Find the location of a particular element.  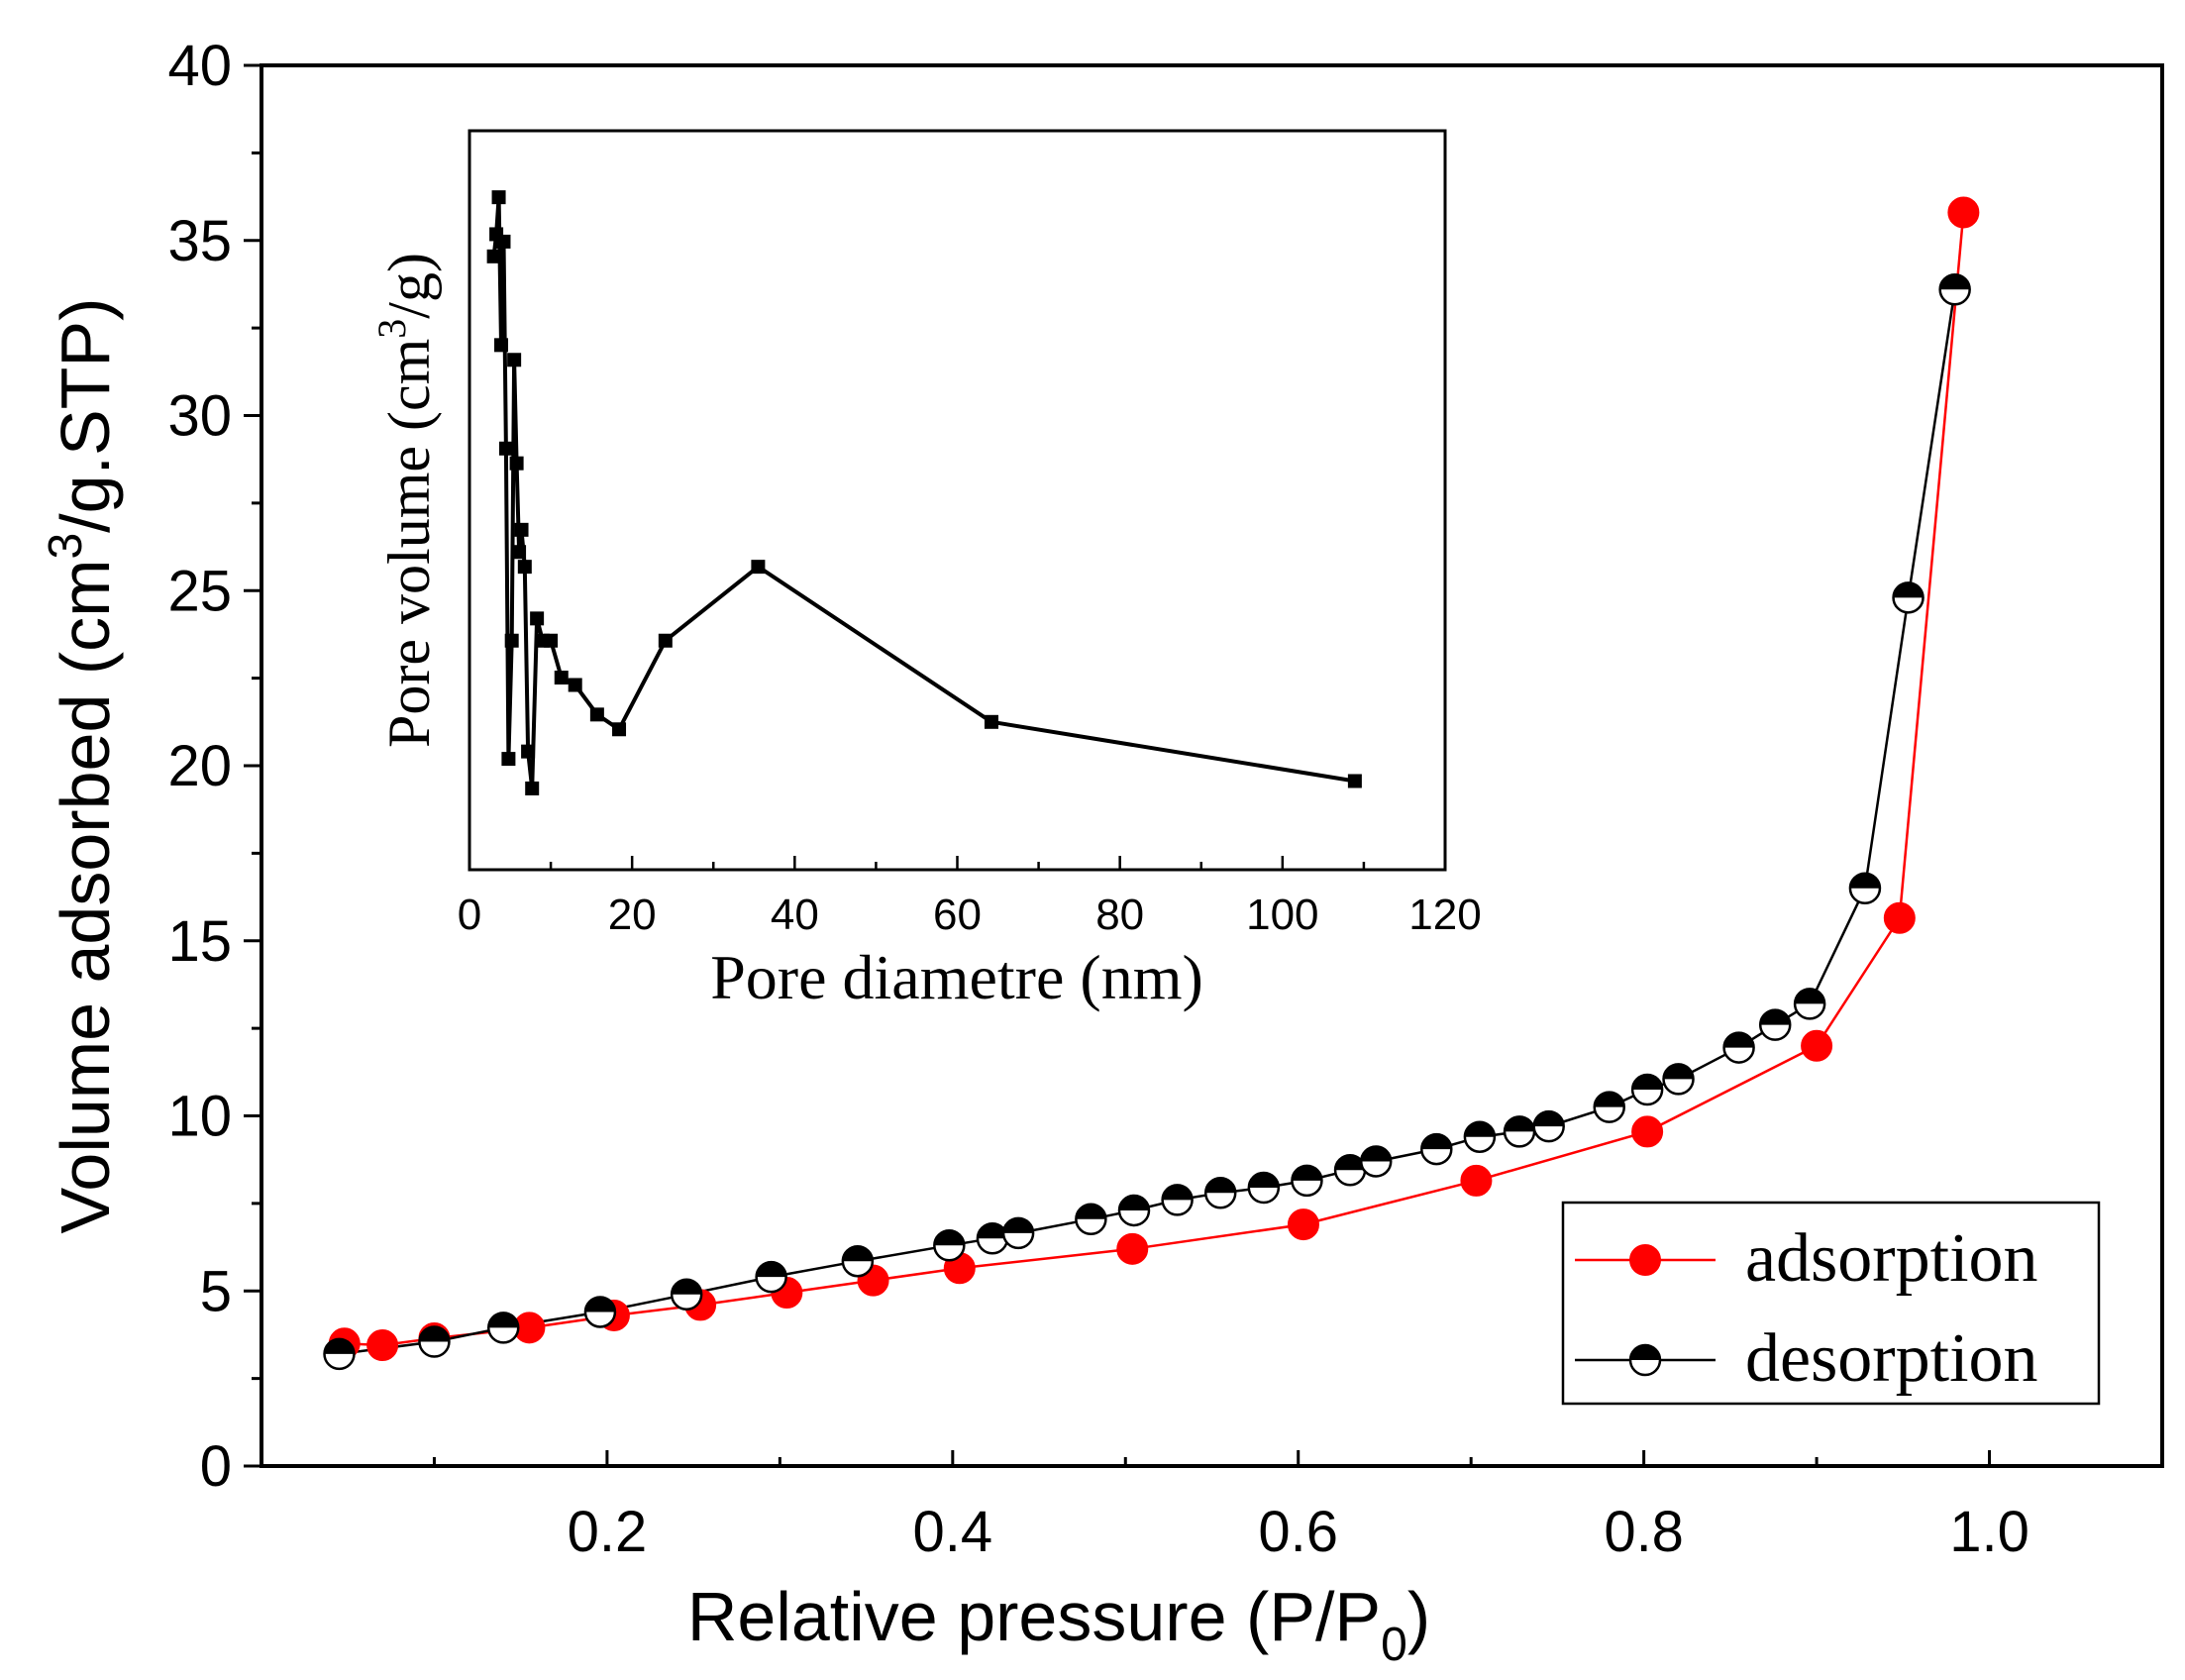

y-tick-label: 40 is located at coordinates (199, 66).